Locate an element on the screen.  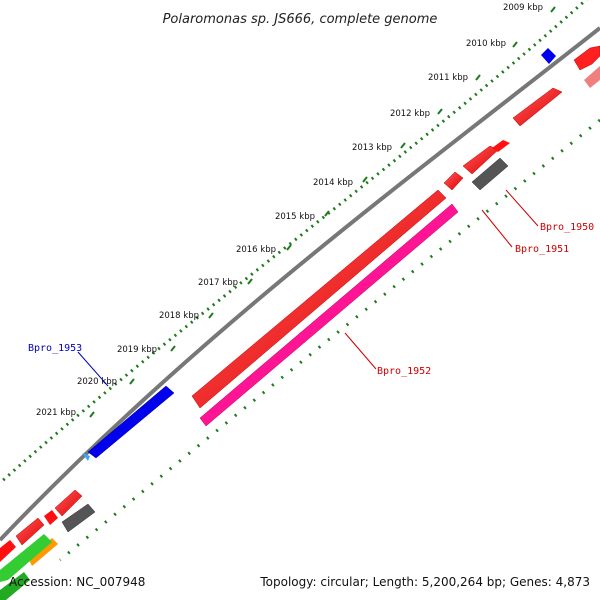
gene-label-bpro-1950: Bpro_1950 is located at coordinates (567, 227).